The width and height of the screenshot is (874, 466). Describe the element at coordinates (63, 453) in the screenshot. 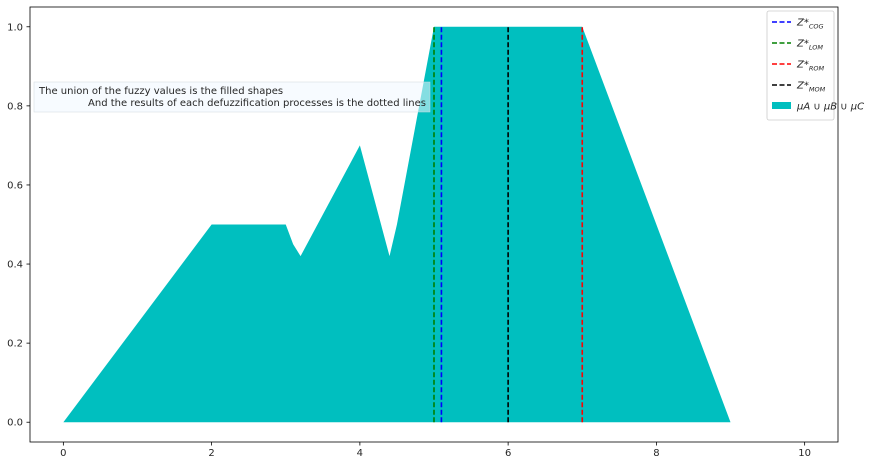

I see `x-tick-label: 0` at that location.